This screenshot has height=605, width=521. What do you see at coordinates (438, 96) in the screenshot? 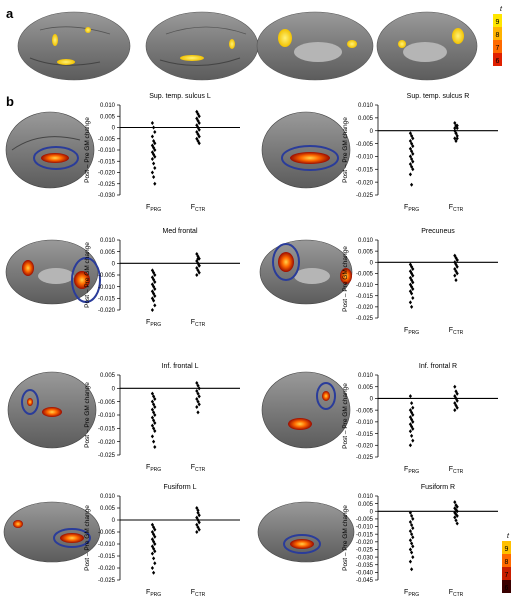
I see `chart-title: Sup. temp. sulcus R` at bounding box center [438, 96].